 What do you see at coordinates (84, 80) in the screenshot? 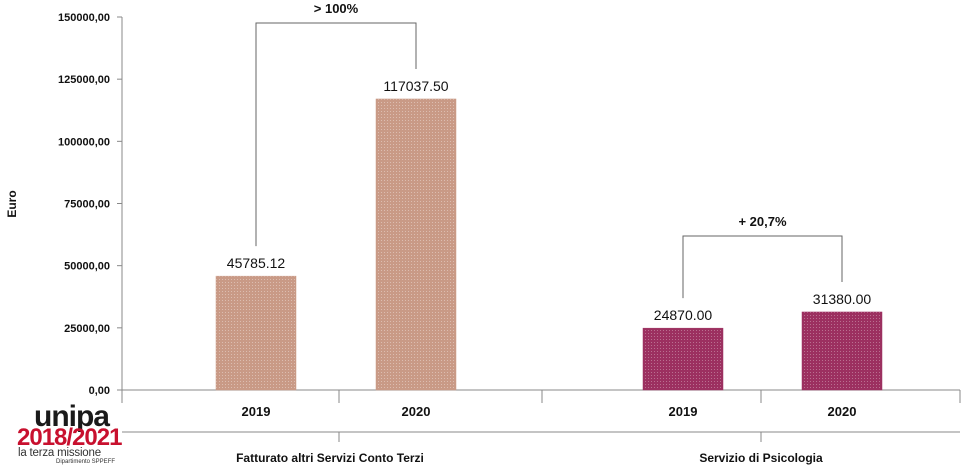
I see `y-tick-label: 125000,00` at bounding box center [84, 80].